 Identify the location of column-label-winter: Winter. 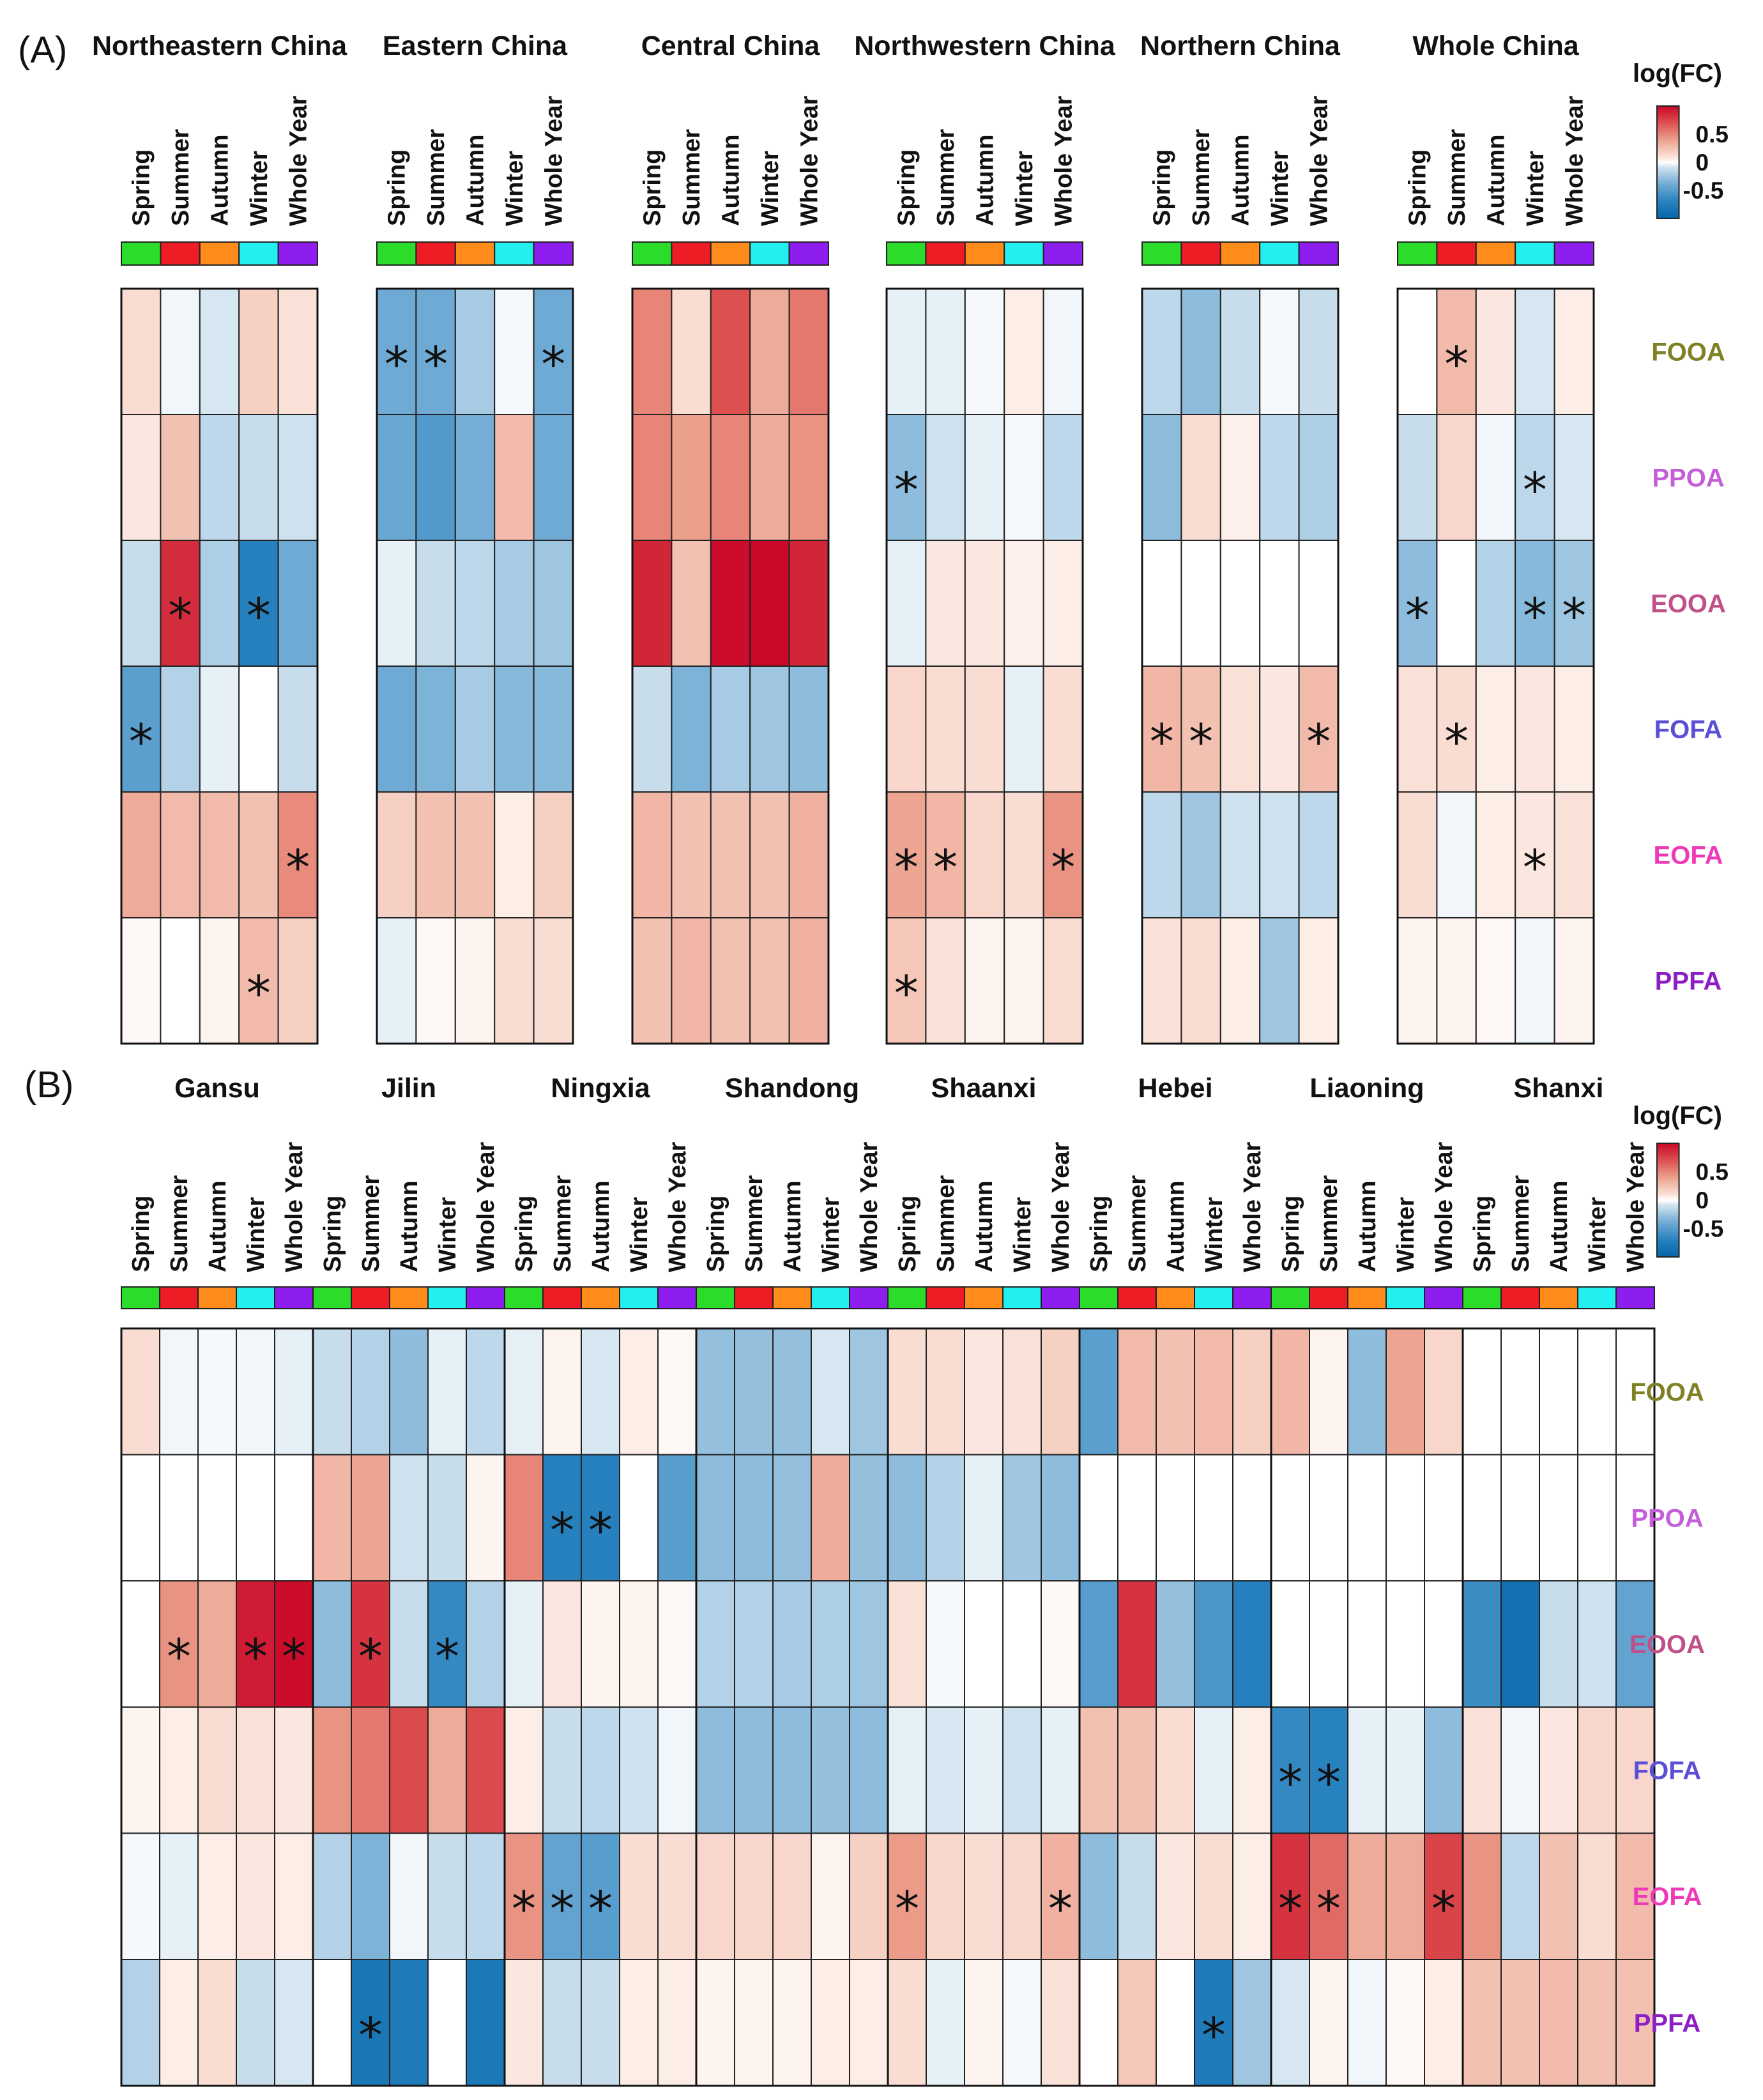
(1022, 1234).